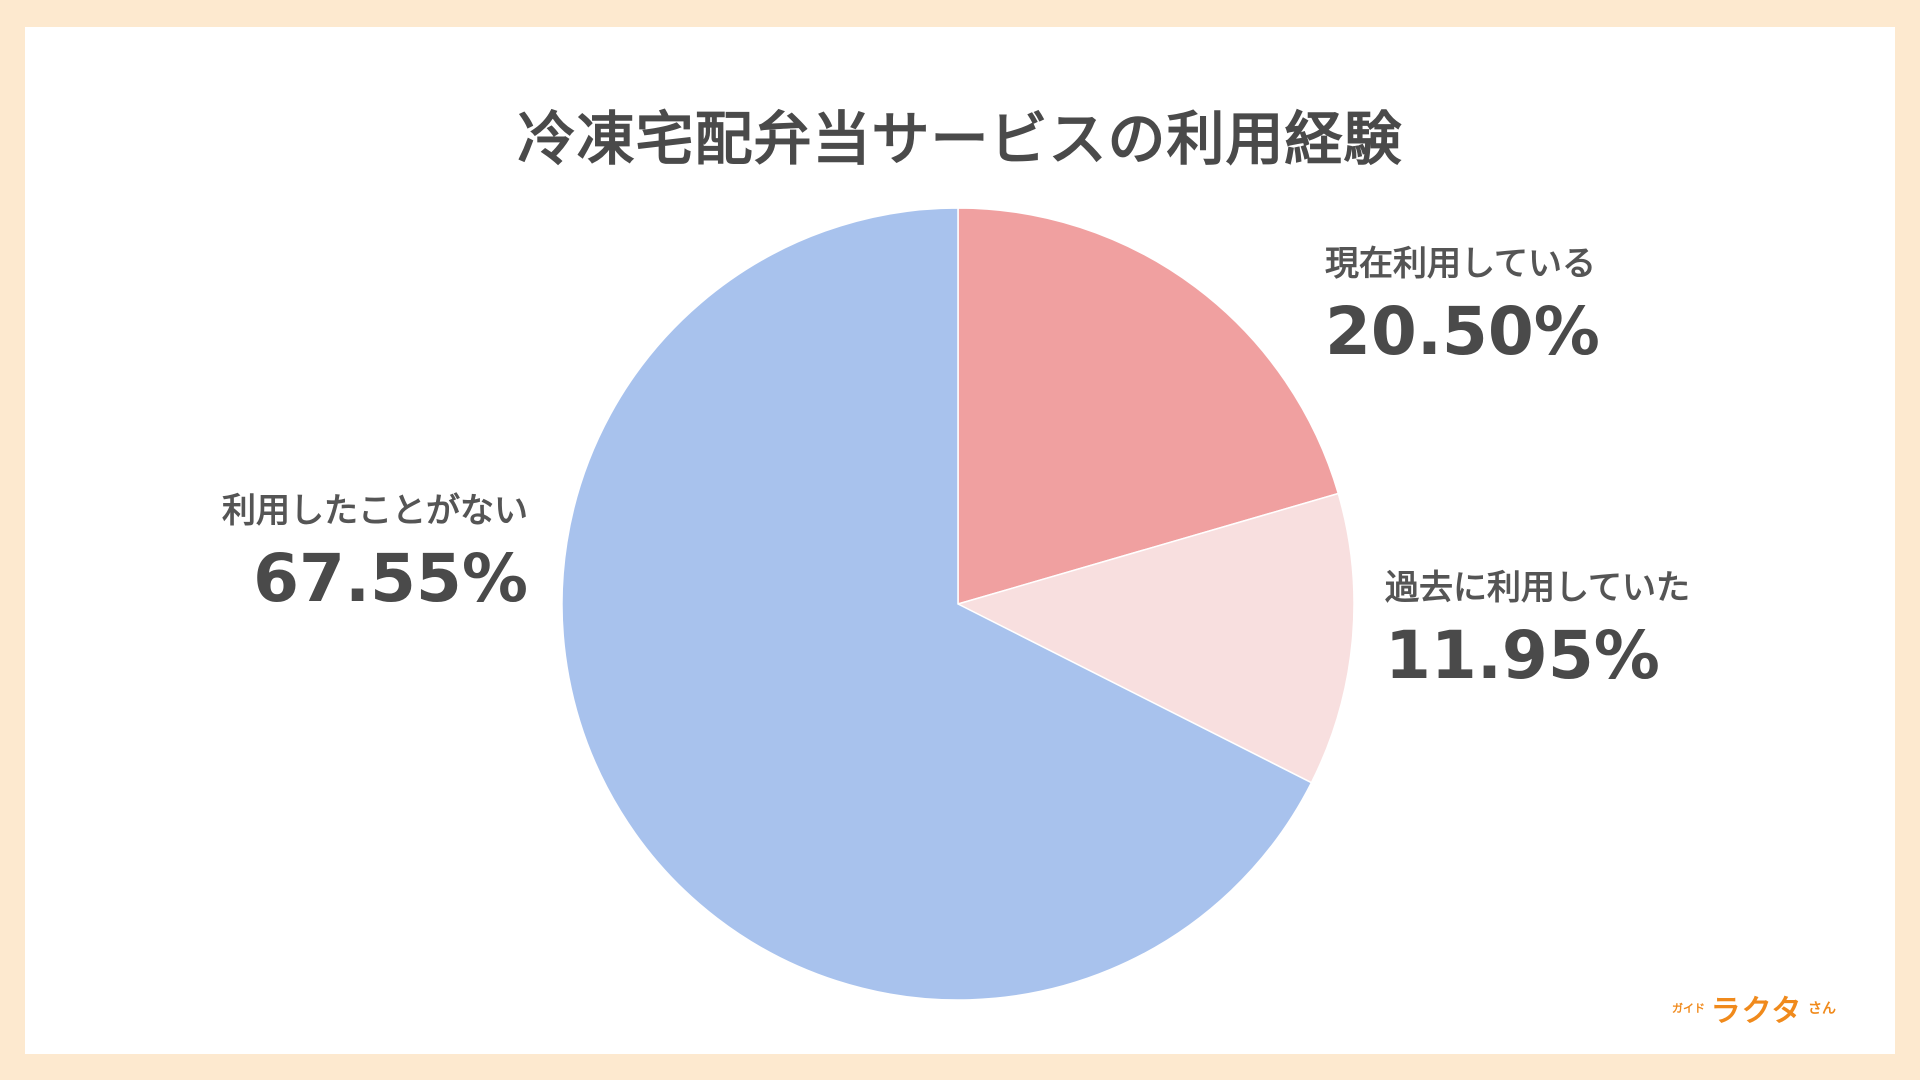  What do you see at coordinates (1821, 1009) in the screenshot?
I see `logo-suffix: さん` at bounding box center [1821, 1009].